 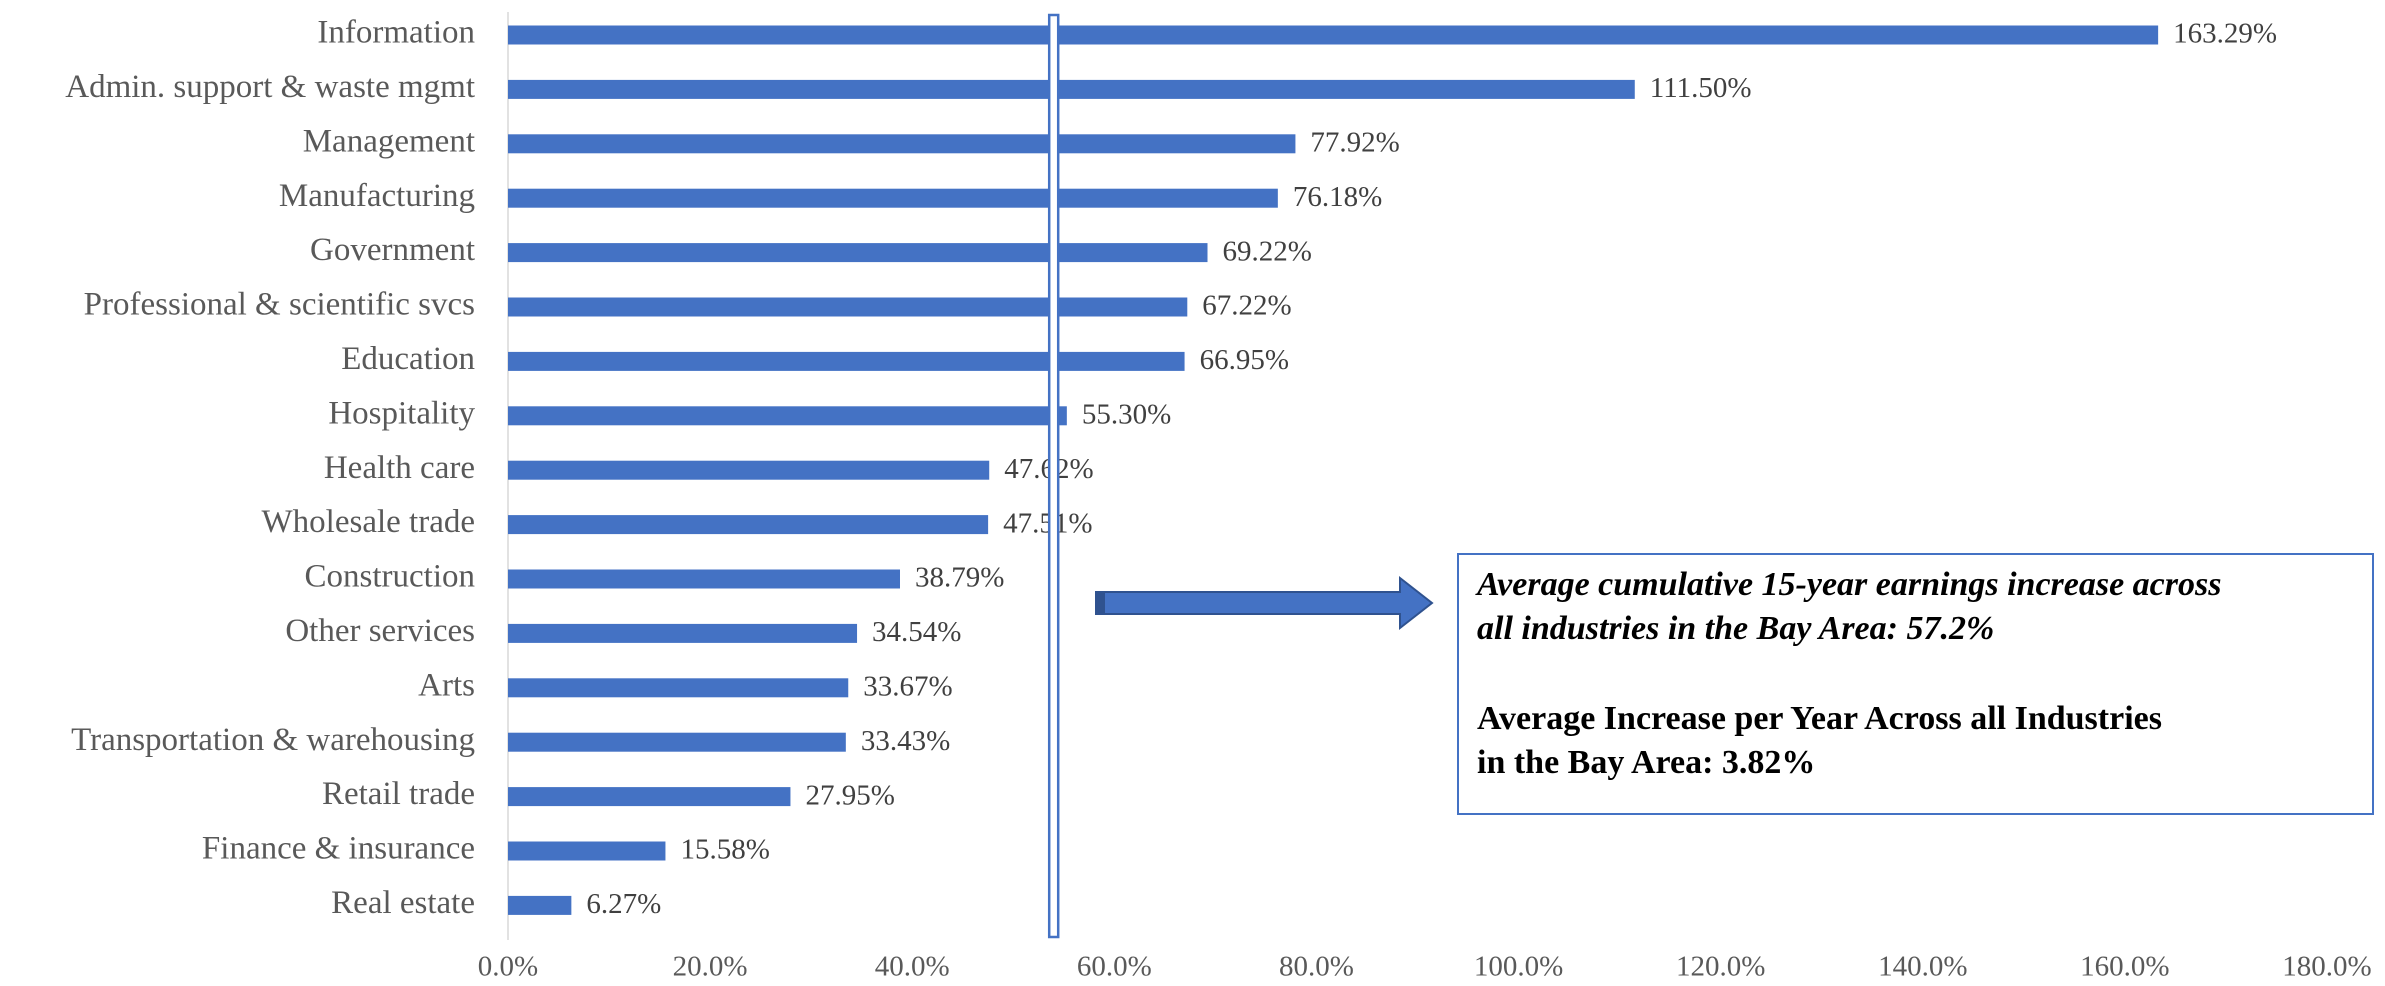 I want to click on x-tick-label: 160.0%, so click(x=2124, y=967).